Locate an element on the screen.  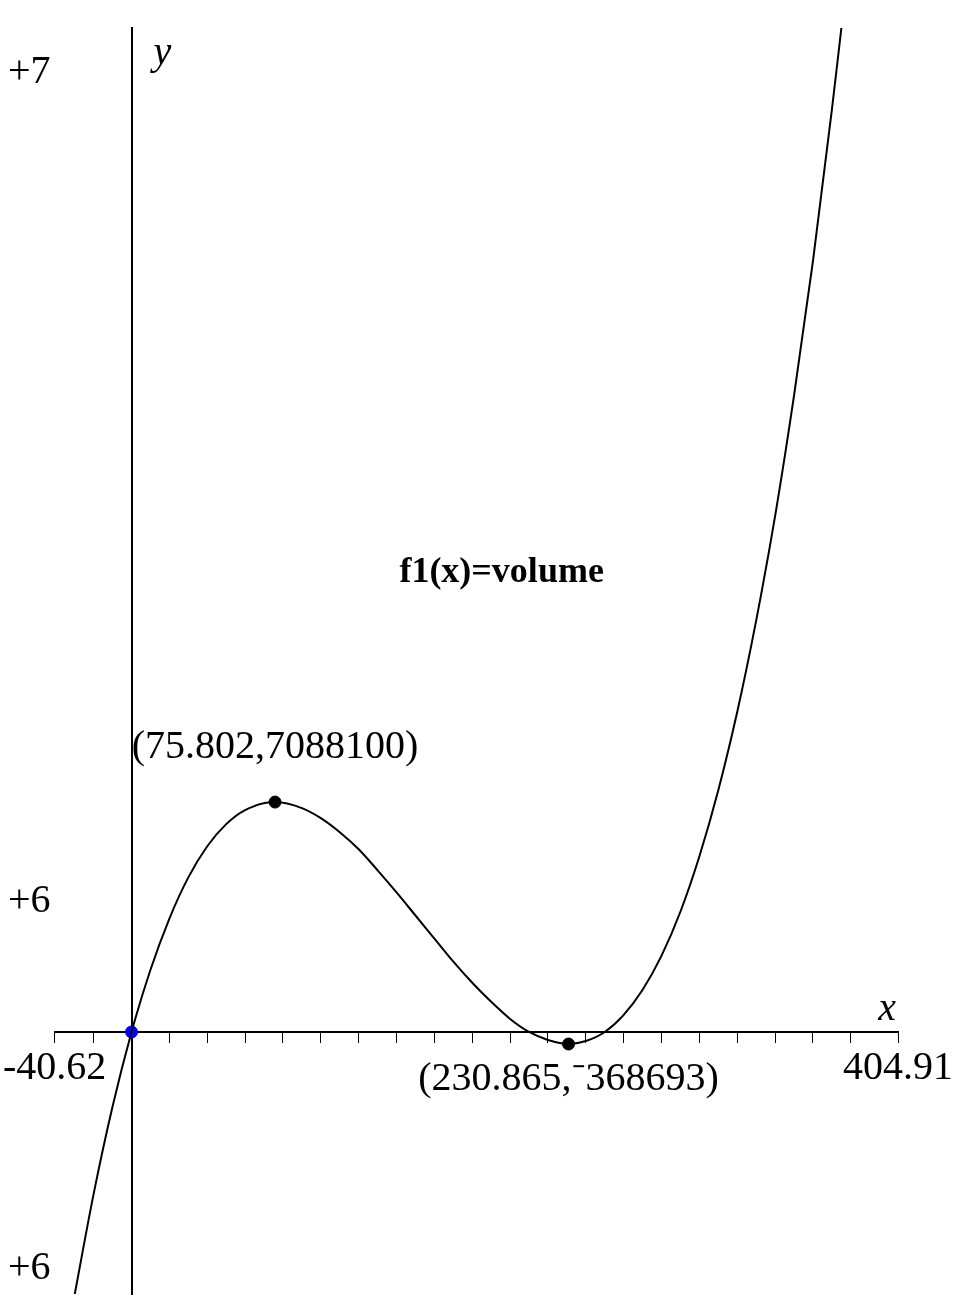
text: f1(x)=volume is located at coordinates (501, 569).